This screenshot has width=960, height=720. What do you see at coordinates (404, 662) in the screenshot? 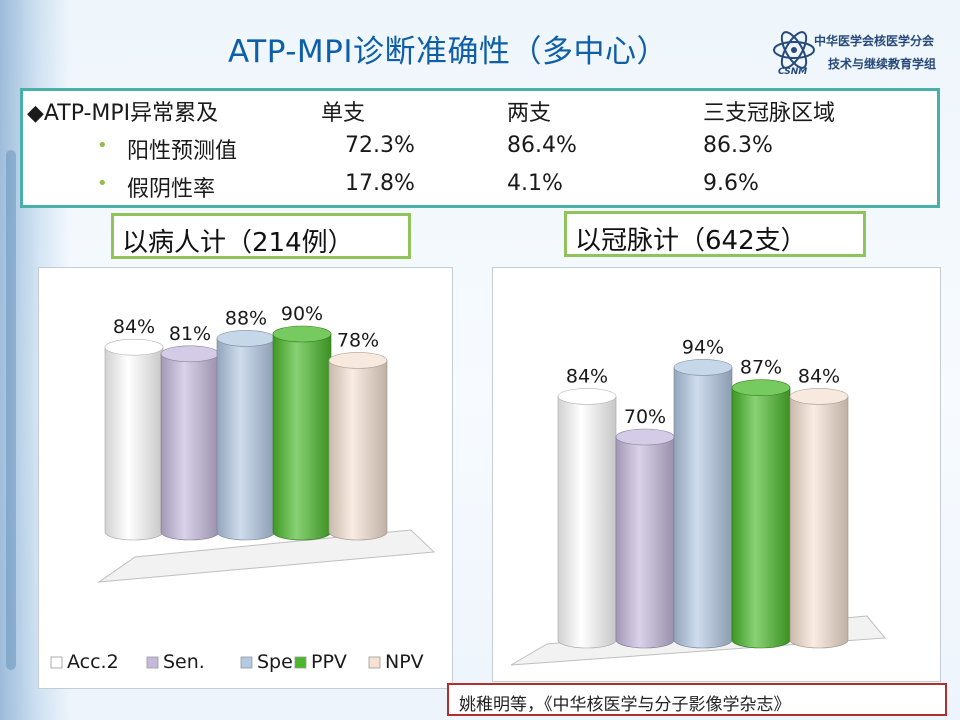
I see `legend-label: NPV` at bounding box center [404, 662].